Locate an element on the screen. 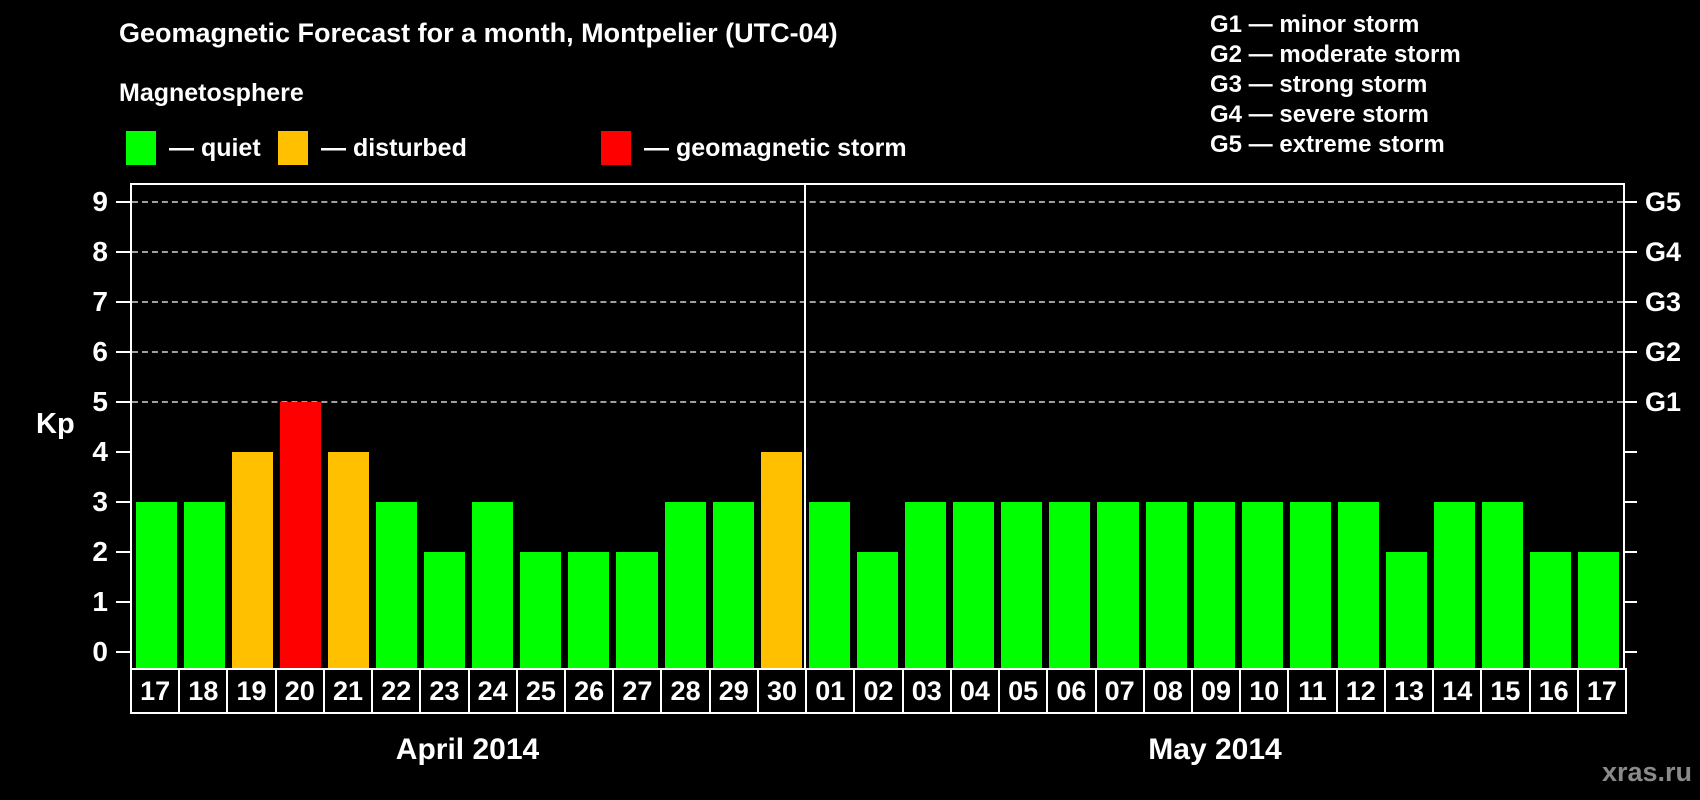  y-axis-tick-label-2: 2 is located at coordinates (100, 551).